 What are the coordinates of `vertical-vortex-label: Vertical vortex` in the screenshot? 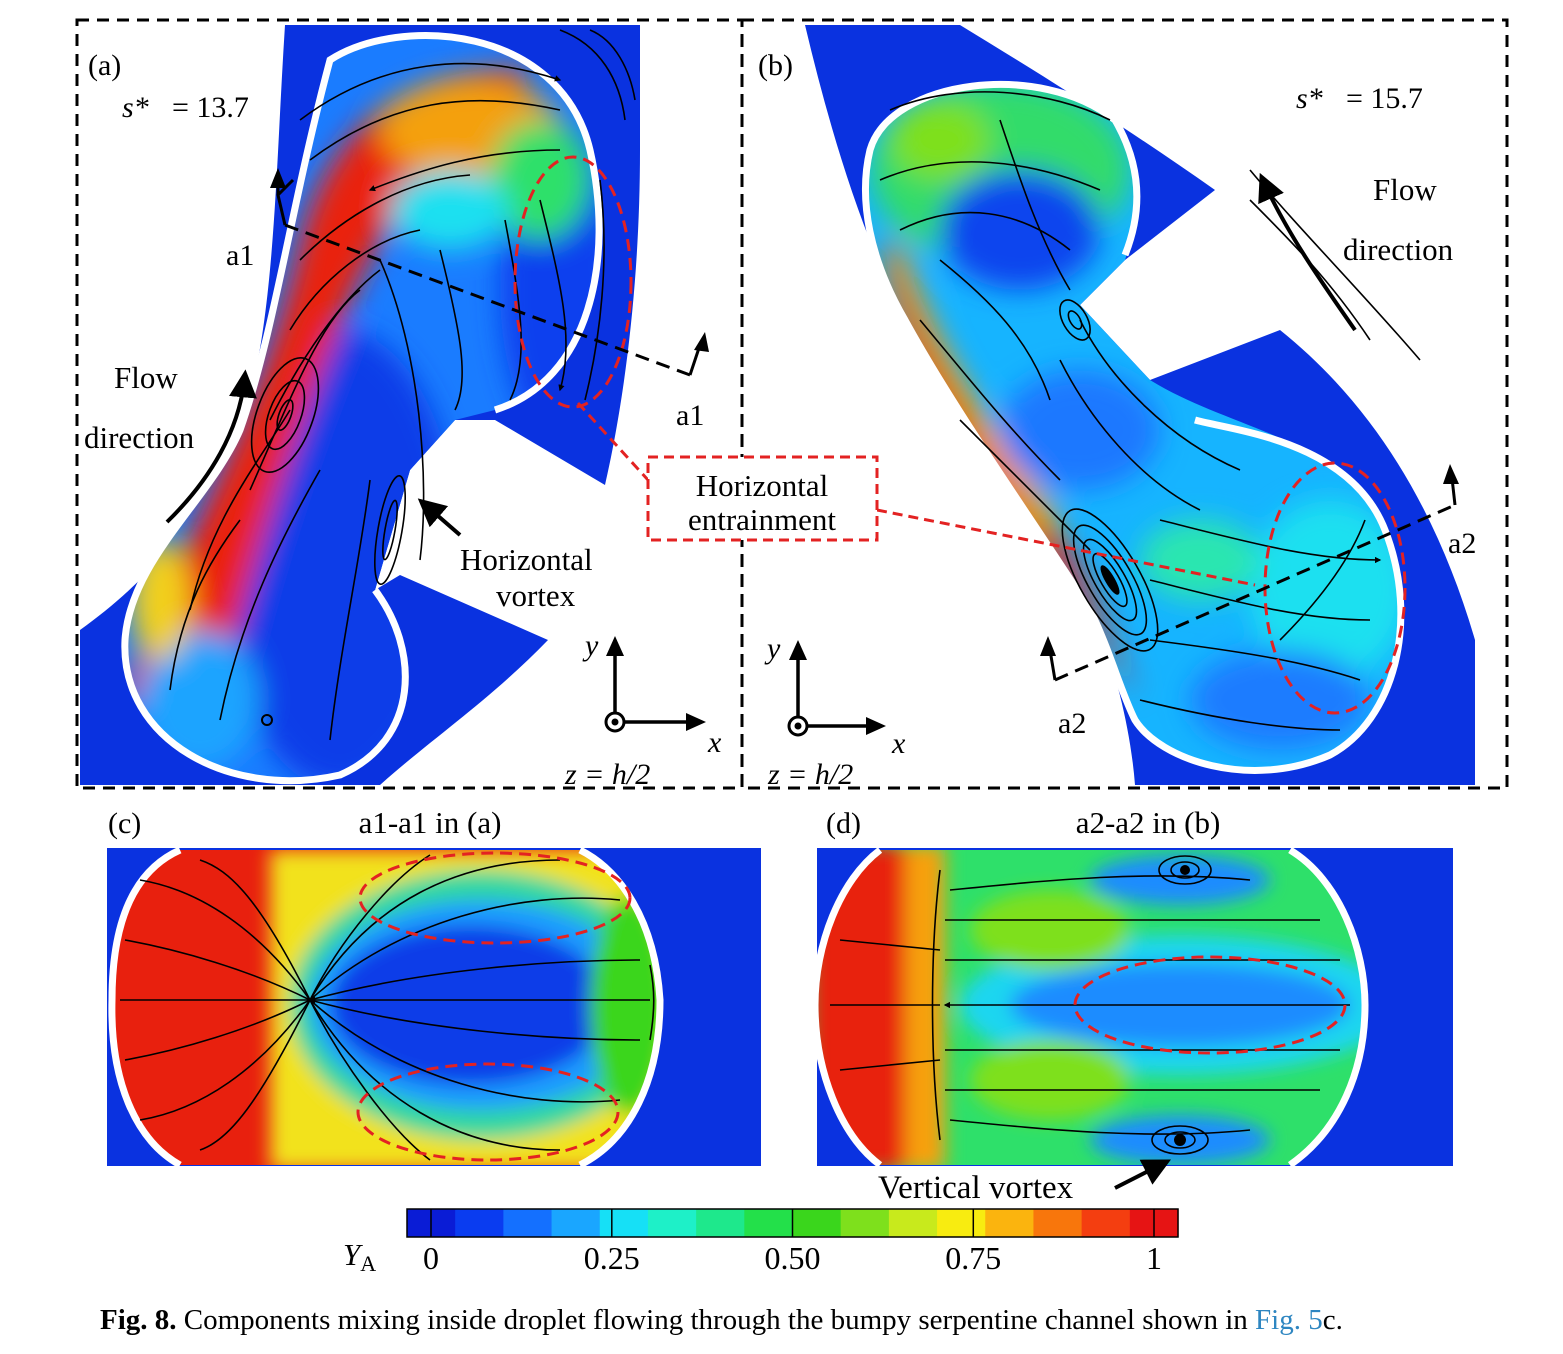 It's located at (976, 1188).